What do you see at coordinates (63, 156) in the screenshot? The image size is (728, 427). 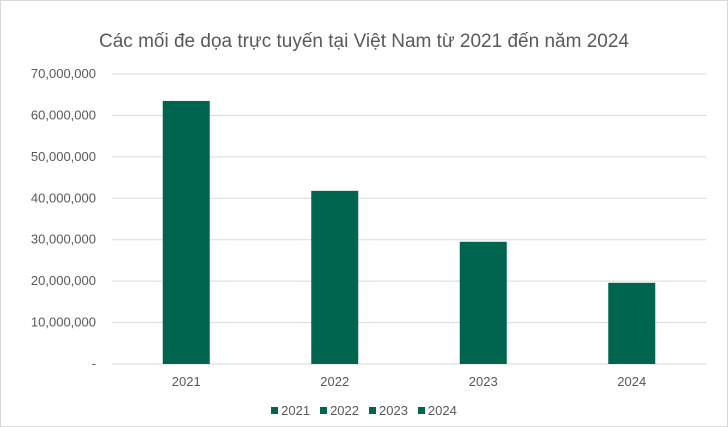 I see `y-tick-label: 50,000,000` at bounding box center [63, 156].